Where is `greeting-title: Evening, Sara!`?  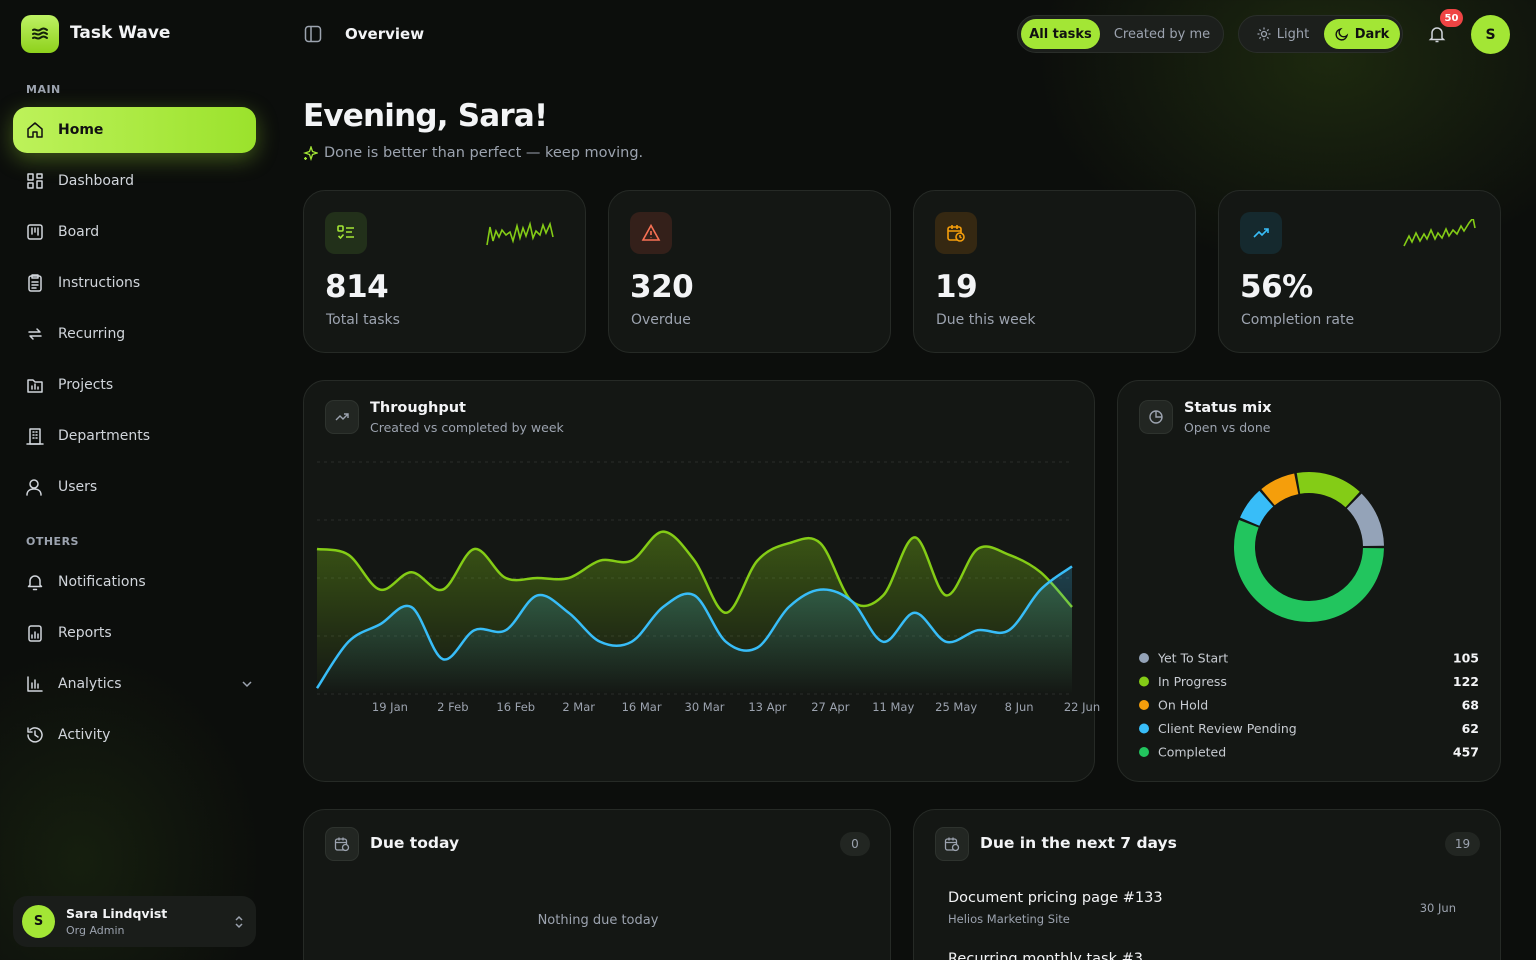
greeting-title: Evening, Sara! is located at coordinates (425, 116).